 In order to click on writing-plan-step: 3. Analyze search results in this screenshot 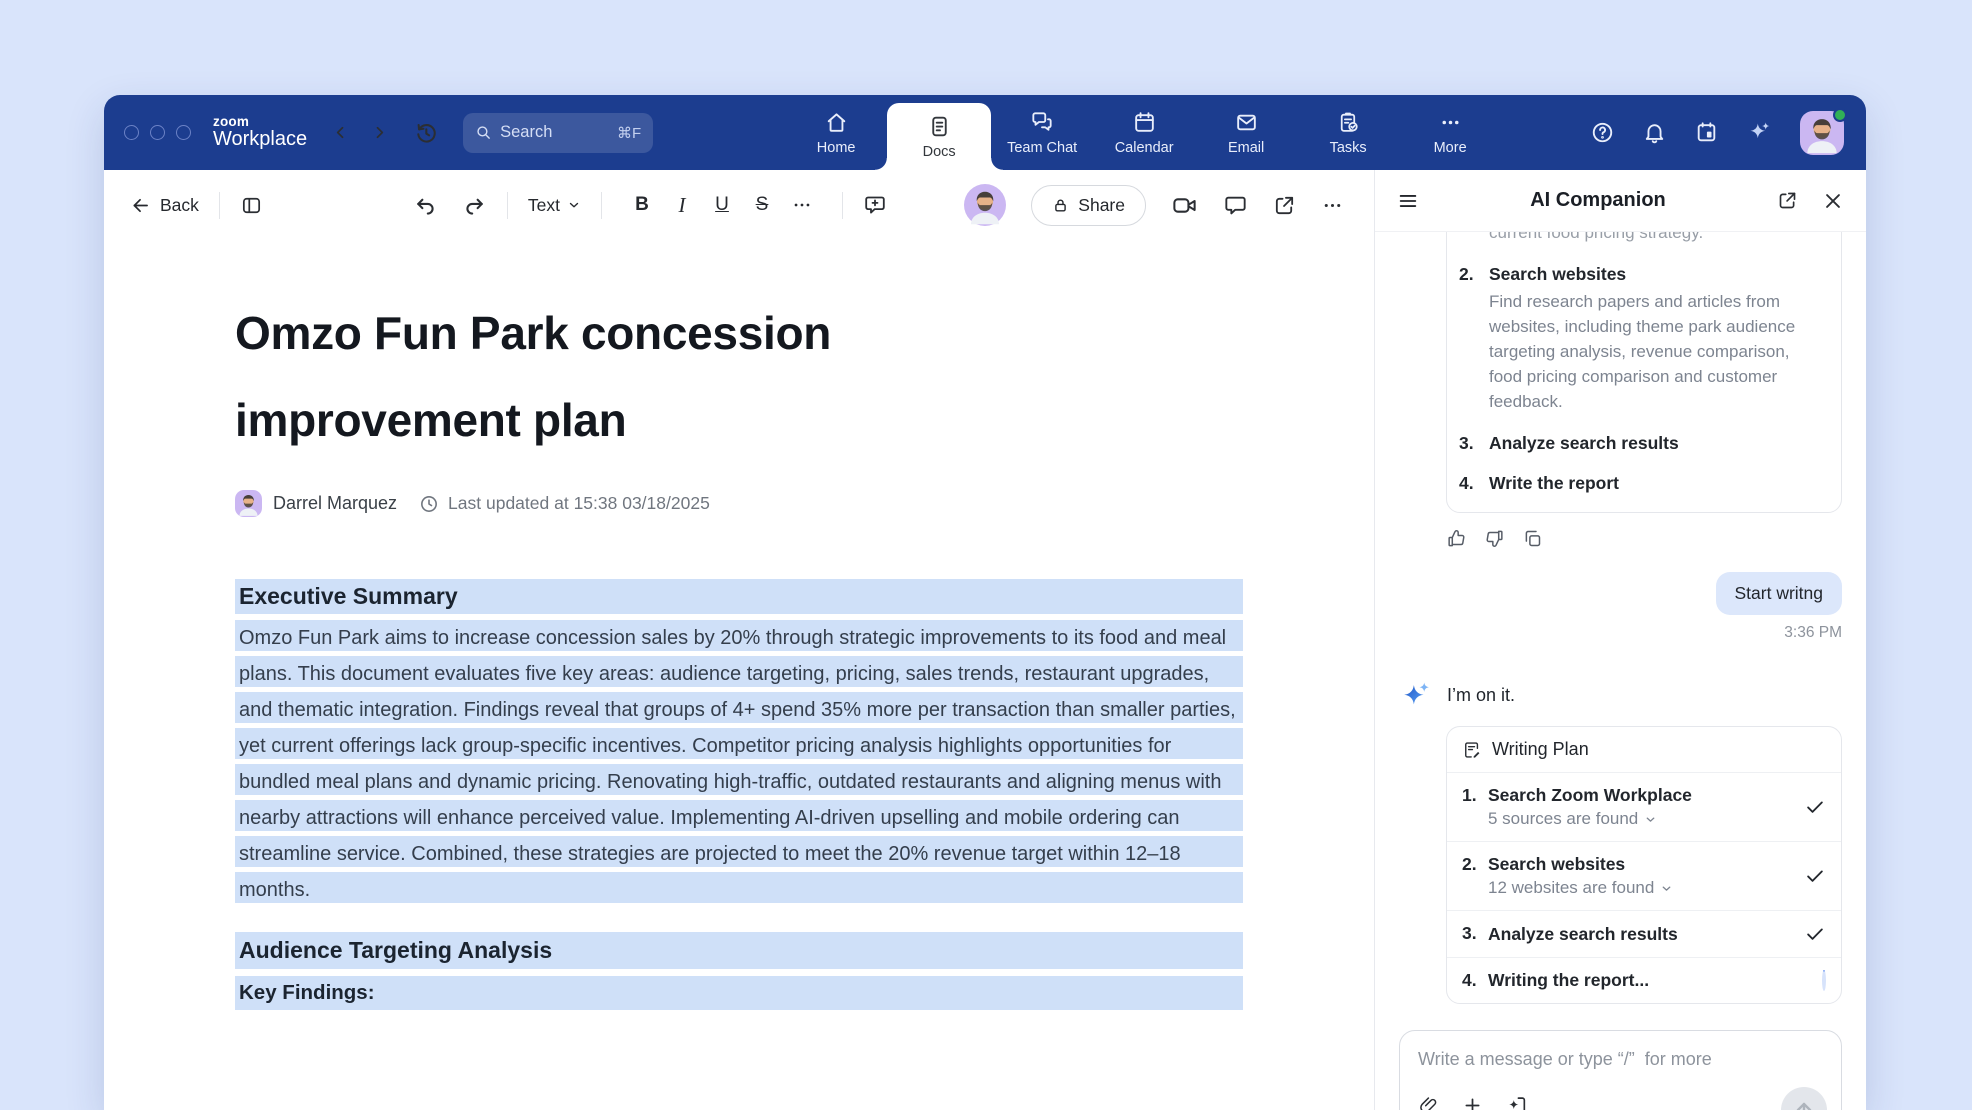, I will do `click(1644, 933)`.